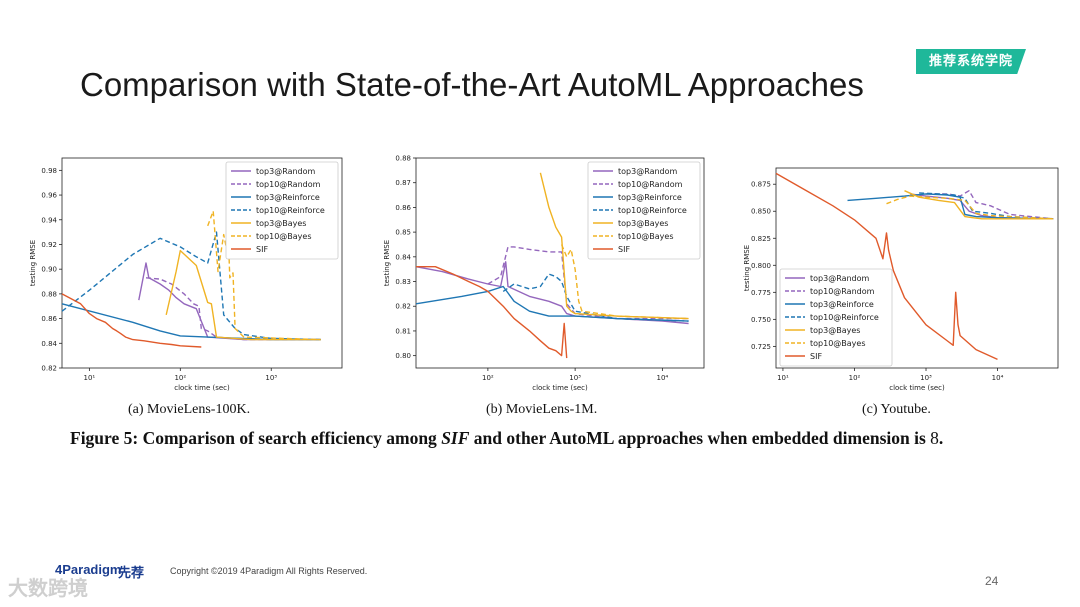 The image size is (1080, 607). I want to click on company-logo: 4Paradigm, so click(88, 569).